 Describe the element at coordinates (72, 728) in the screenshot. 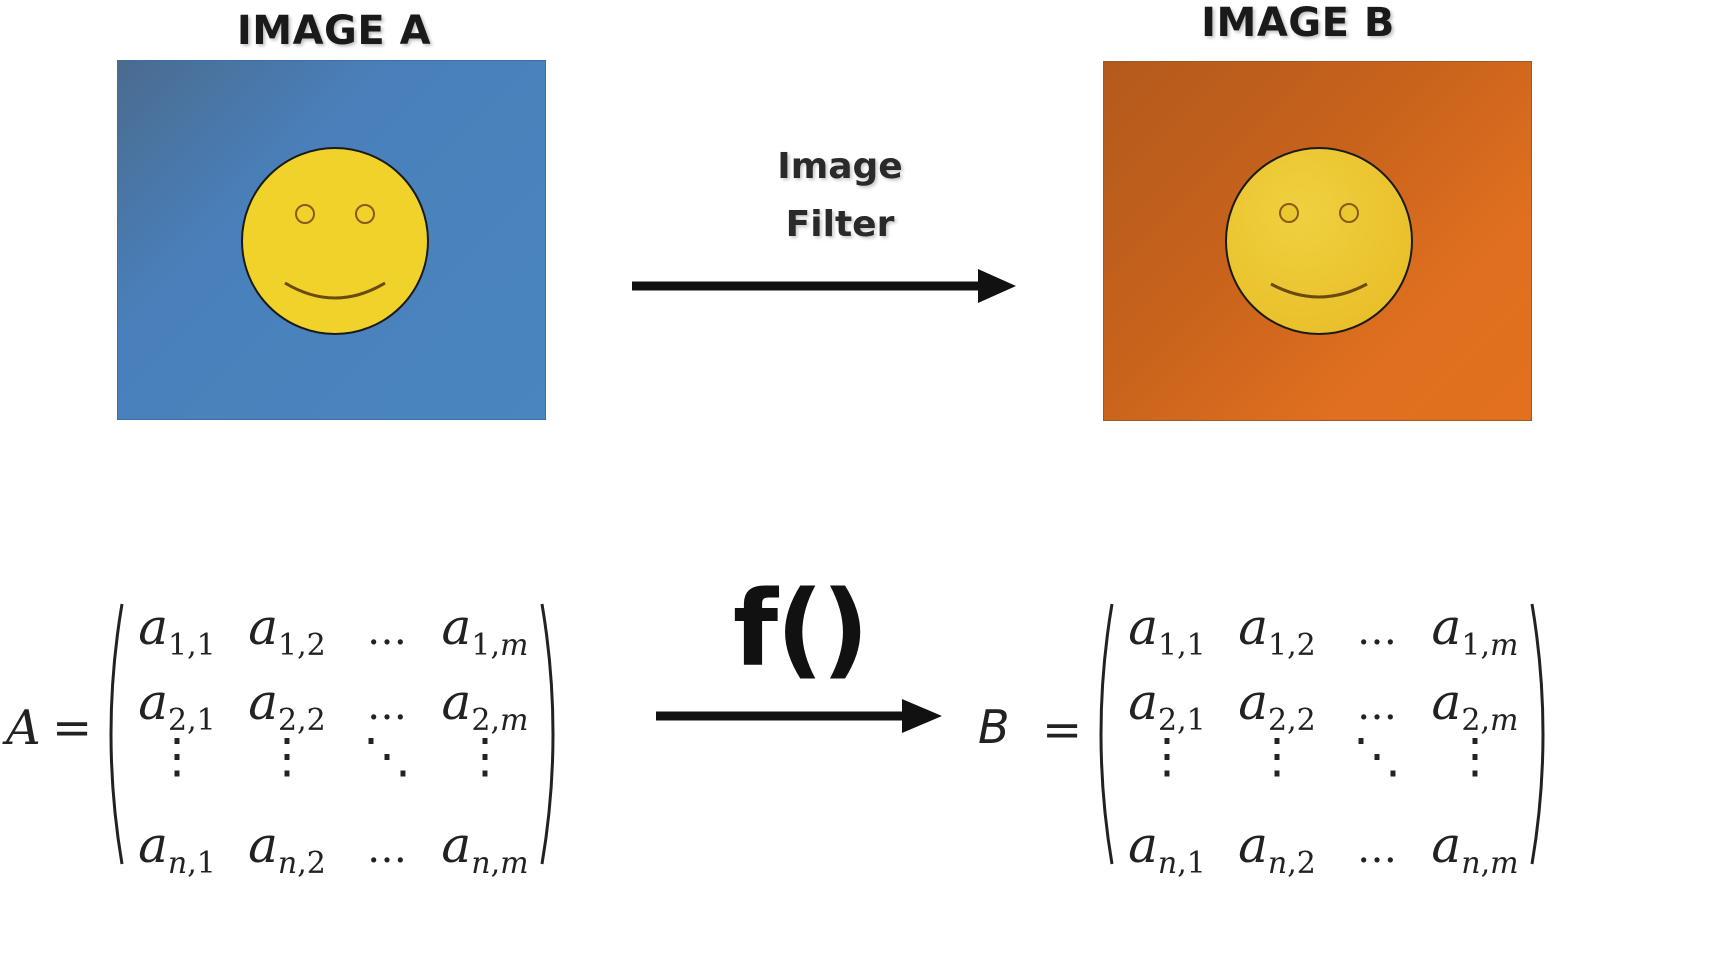

I see `matrix-a-equals: =` at that location.